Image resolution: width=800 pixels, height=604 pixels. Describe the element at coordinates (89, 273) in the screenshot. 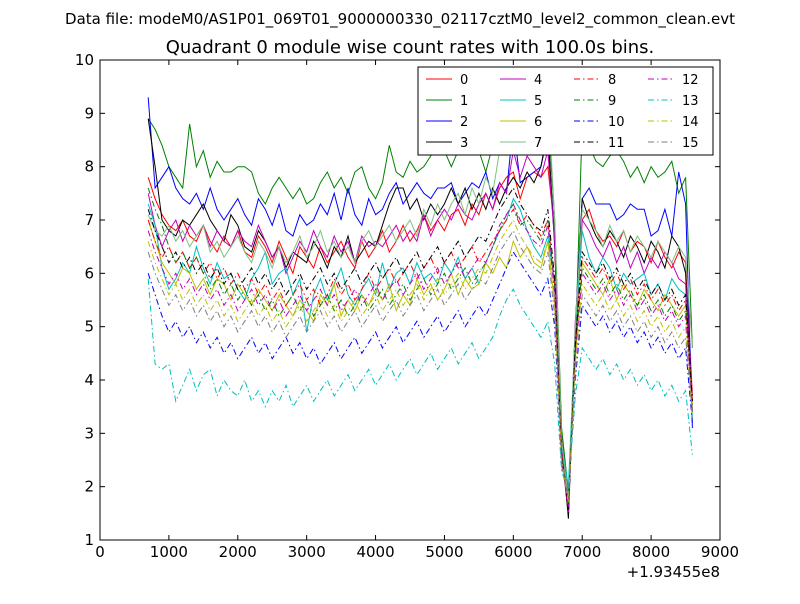

I see `y-tick-label: 6` at that location.